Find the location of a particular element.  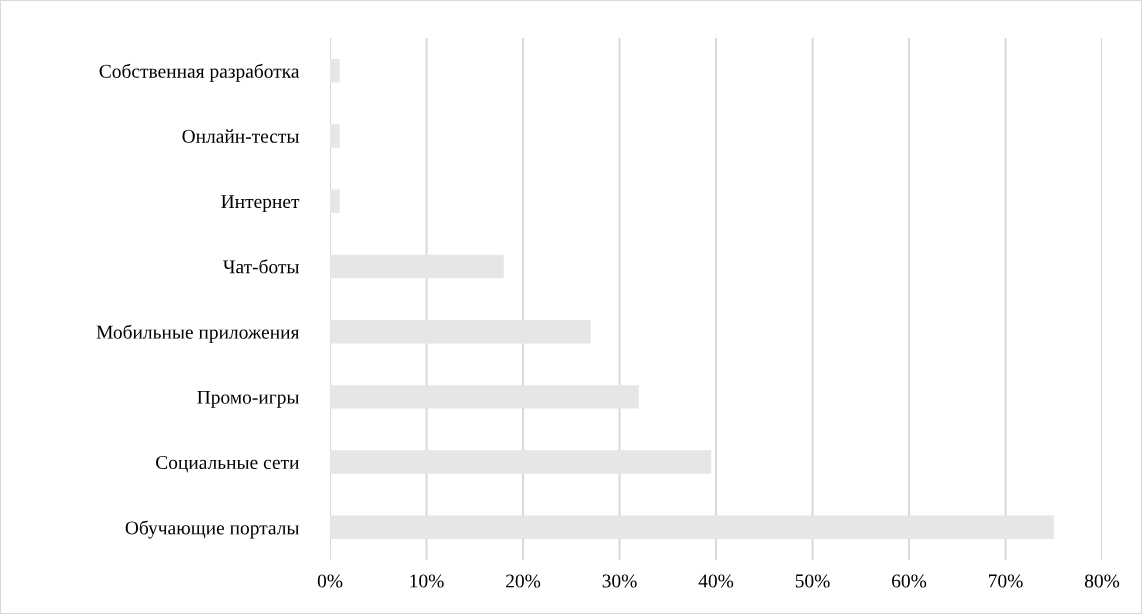

y-tick-label: Обучающие порталы is located at coordinates (212, 529).